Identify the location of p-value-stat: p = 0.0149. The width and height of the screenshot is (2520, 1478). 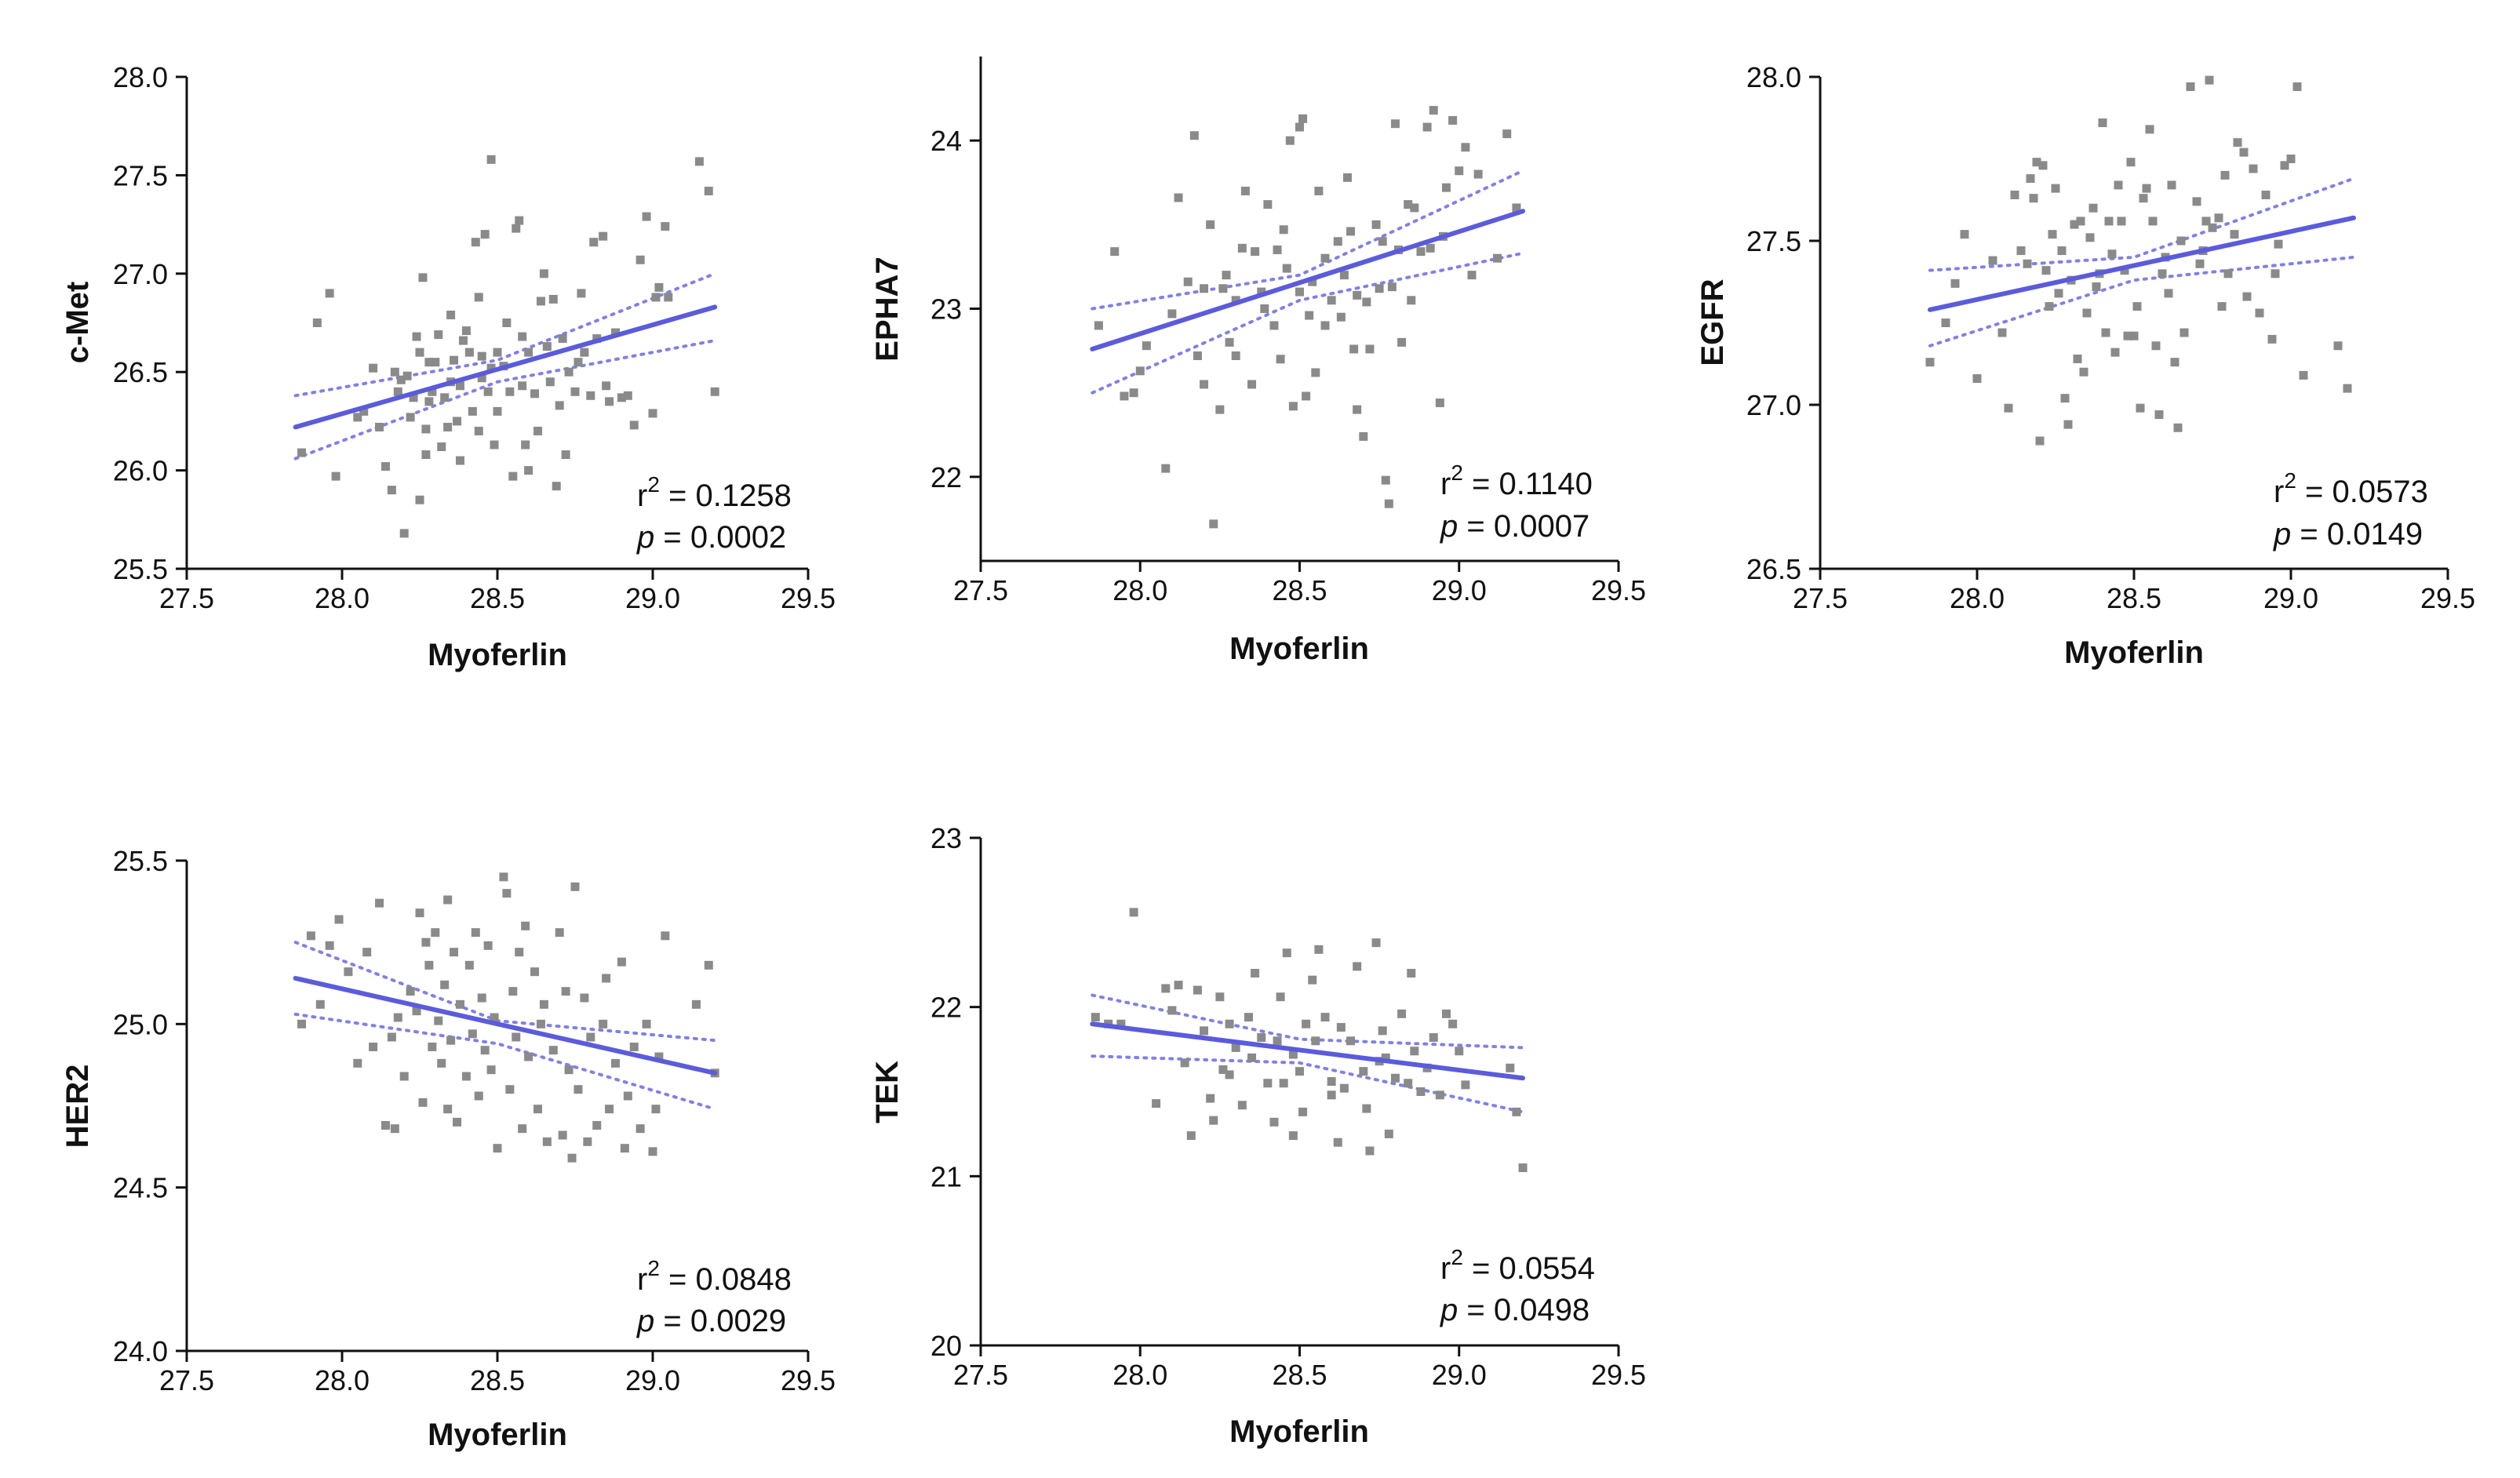
(2348, 534).